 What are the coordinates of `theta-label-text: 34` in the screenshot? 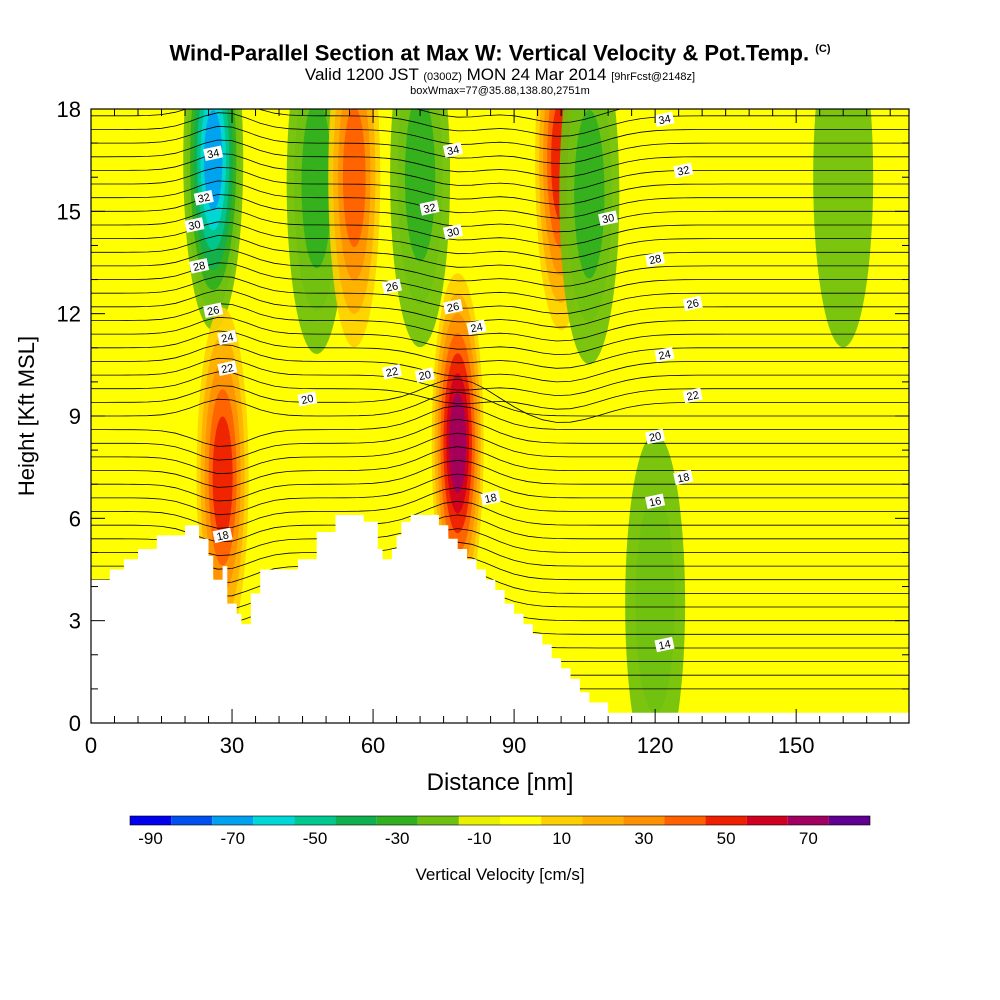 It's located at (213, 154).